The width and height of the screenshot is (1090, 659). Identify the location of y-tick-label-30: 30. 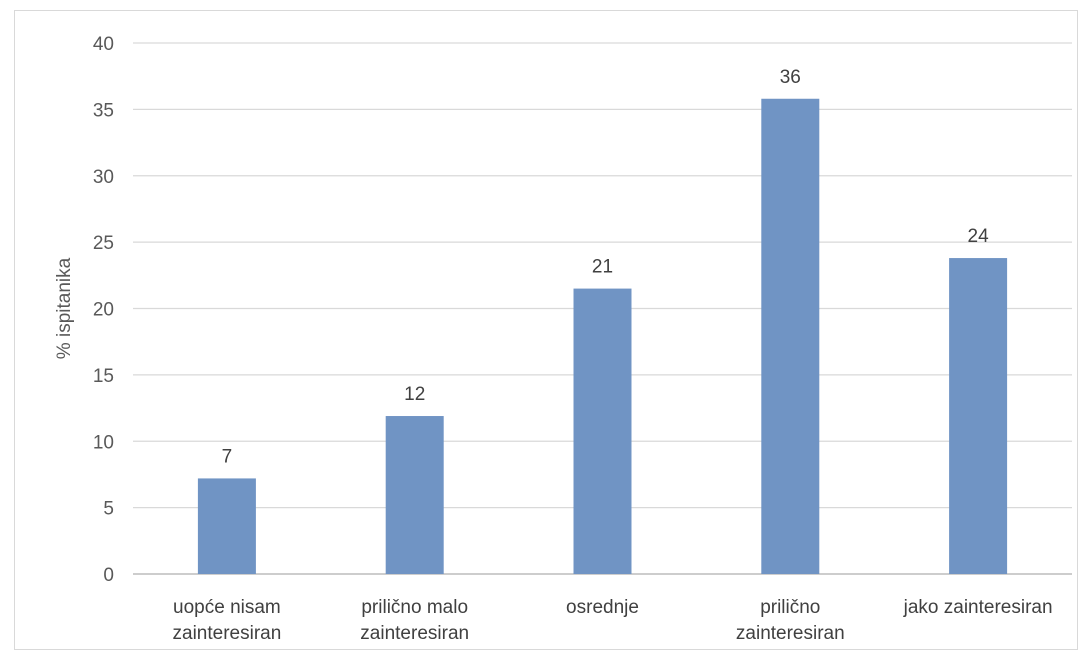
(103, 177).